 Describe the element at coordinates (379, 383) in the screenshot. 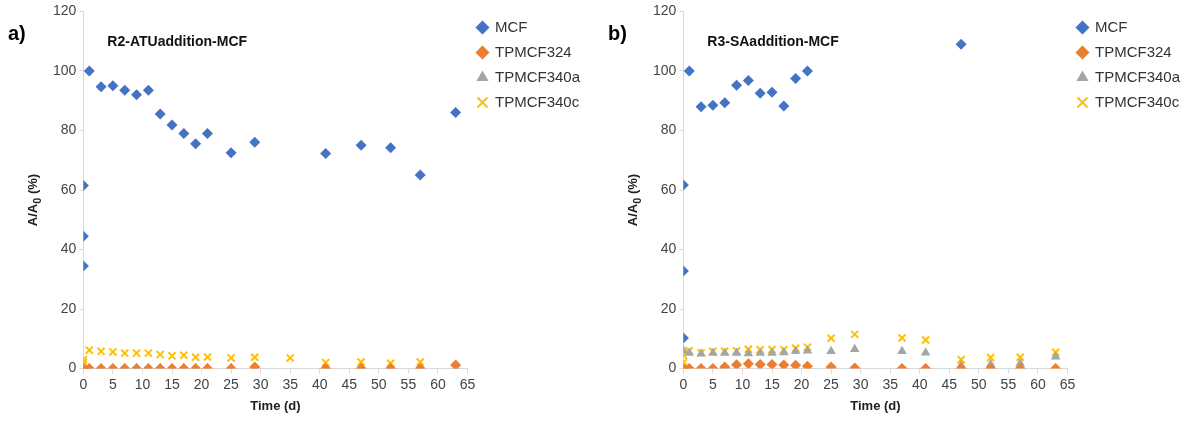

I see `x-tick-label: 50` at that location.